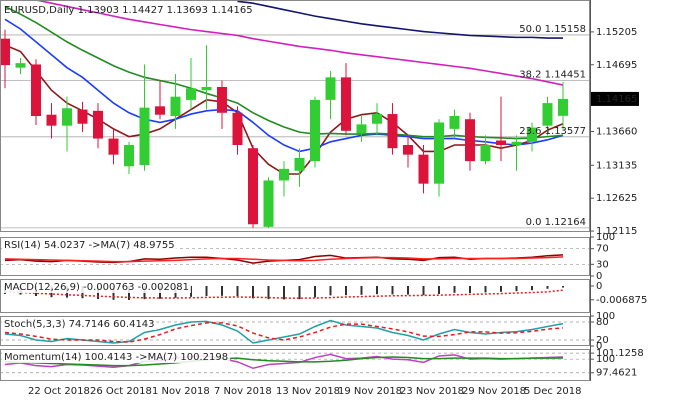  I want to click on y-tick-label: 1.13660, so click(616, 131).